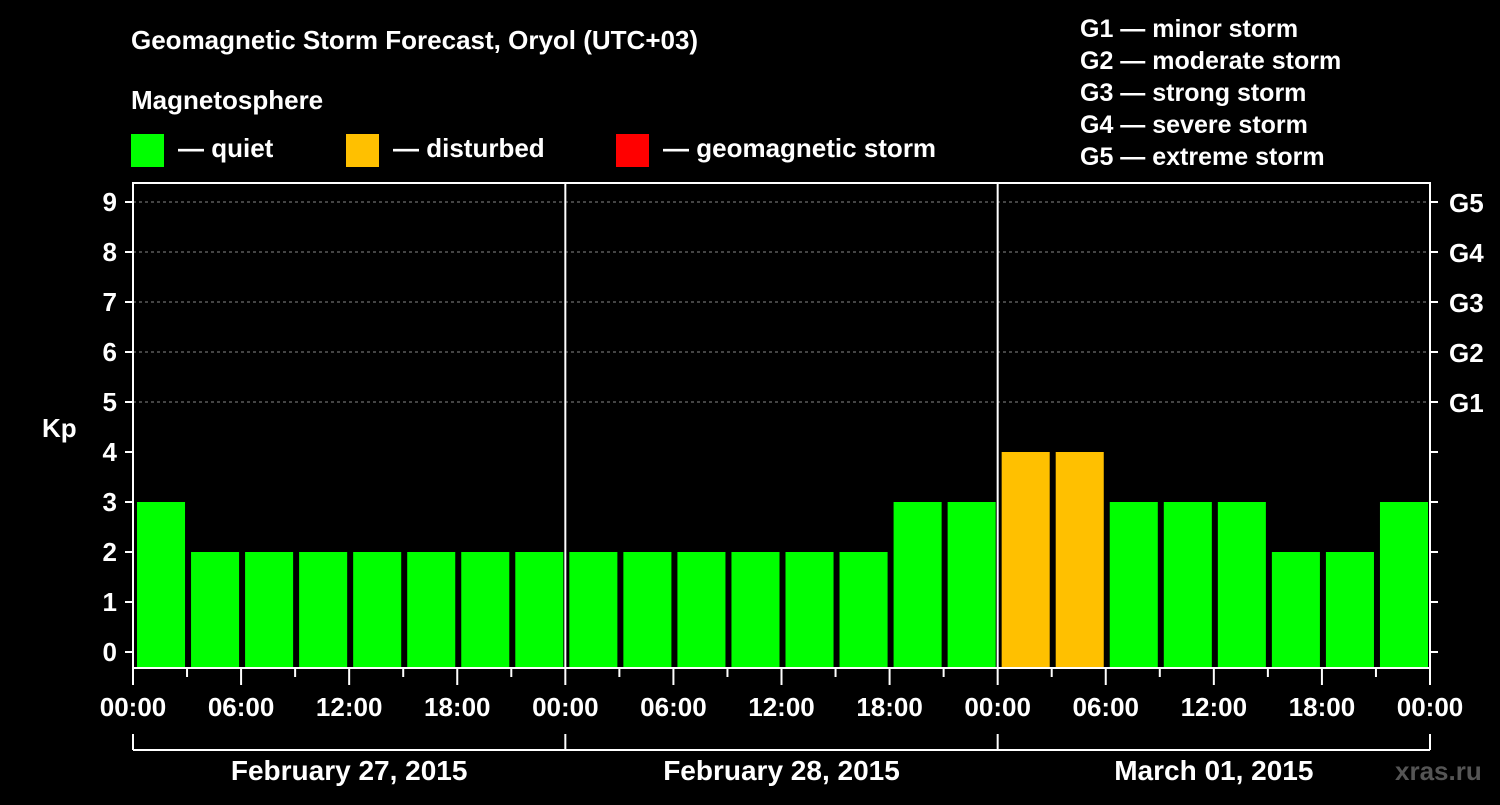  Describe the element at coordinates (1466, 403) in the screenshot. I see `storm-level-label: G1` at that location.